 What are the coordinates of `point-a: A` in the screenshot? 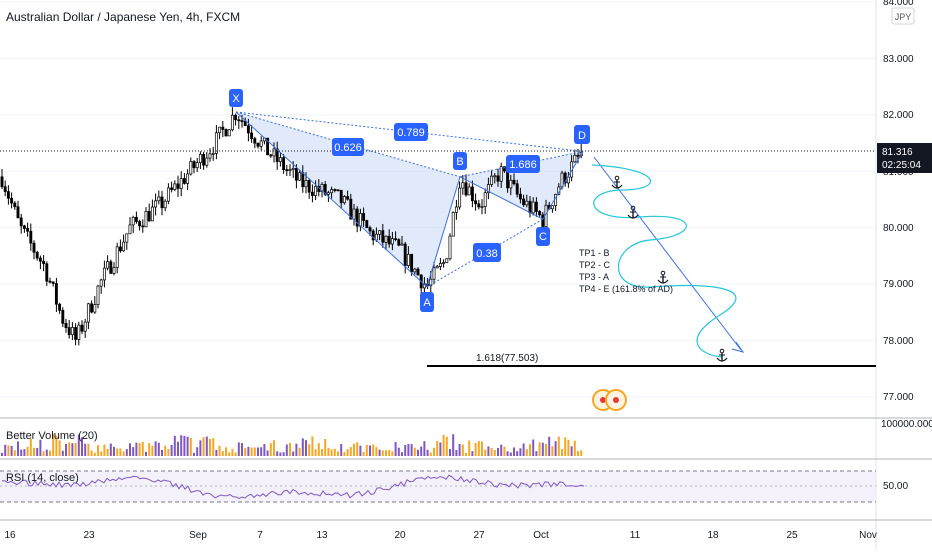 It's located at (427, 302).